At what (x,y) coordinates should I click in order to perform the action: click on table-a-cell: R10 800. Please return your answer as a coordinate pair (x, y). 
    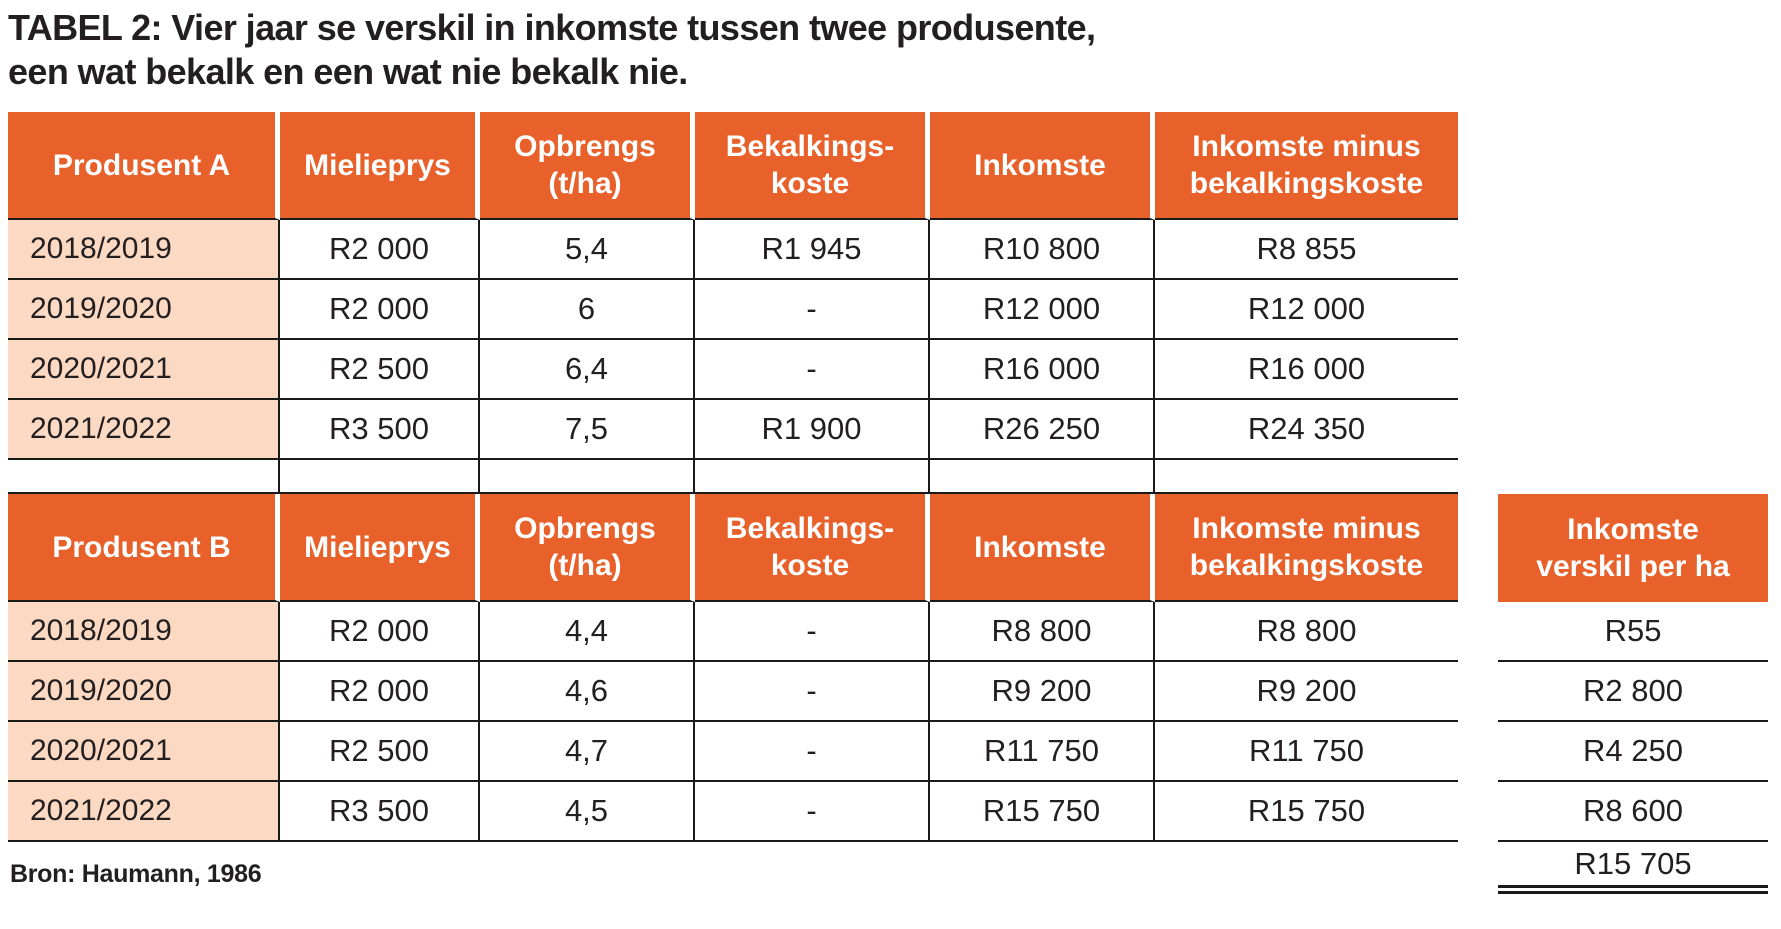
    Looking at the image, I should click on (1042, 250).